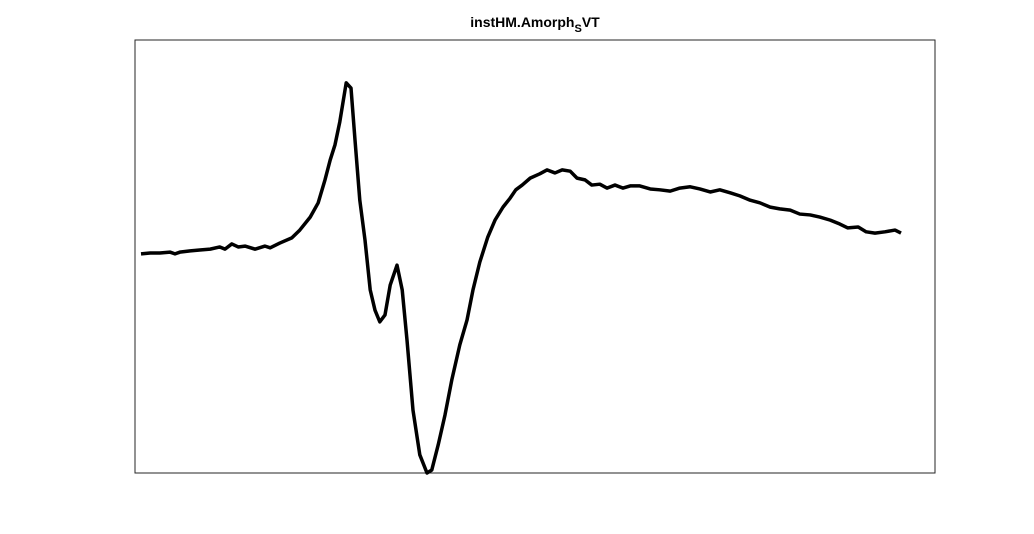  I want to click on title-subscript: S, so click(577, 29).